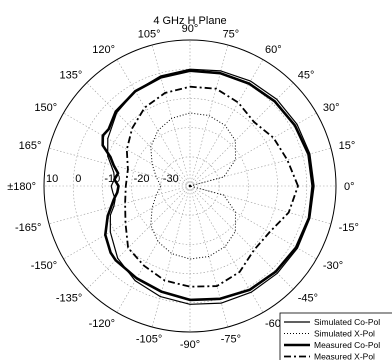 The height and width of the screenshot is (360, 392). What do you see at coordinates (30, 146) in the screenshot?
I see `angle-tick-label: 165°` at bounding box center [30, 146].